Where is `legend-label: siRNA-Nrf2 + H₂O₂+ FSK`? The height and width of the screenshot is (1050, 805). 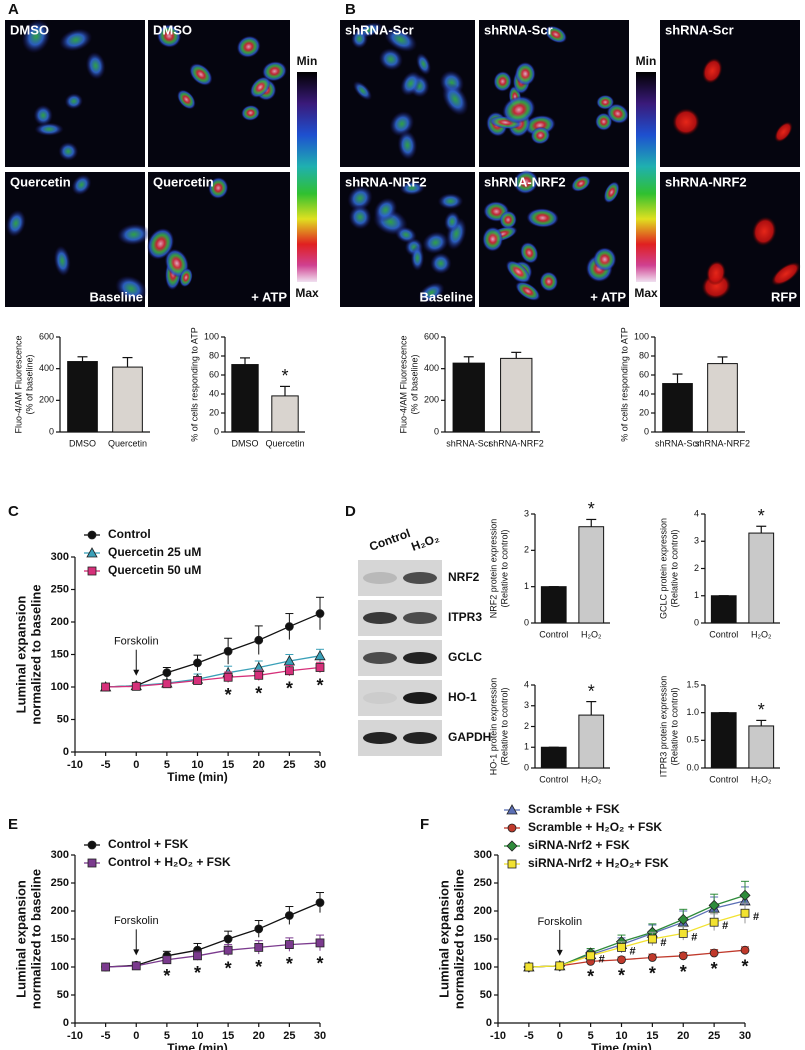
legend-label: siRNA-Nrf2 + H₂O₂+ FSK is located at coordinates (598, 863).